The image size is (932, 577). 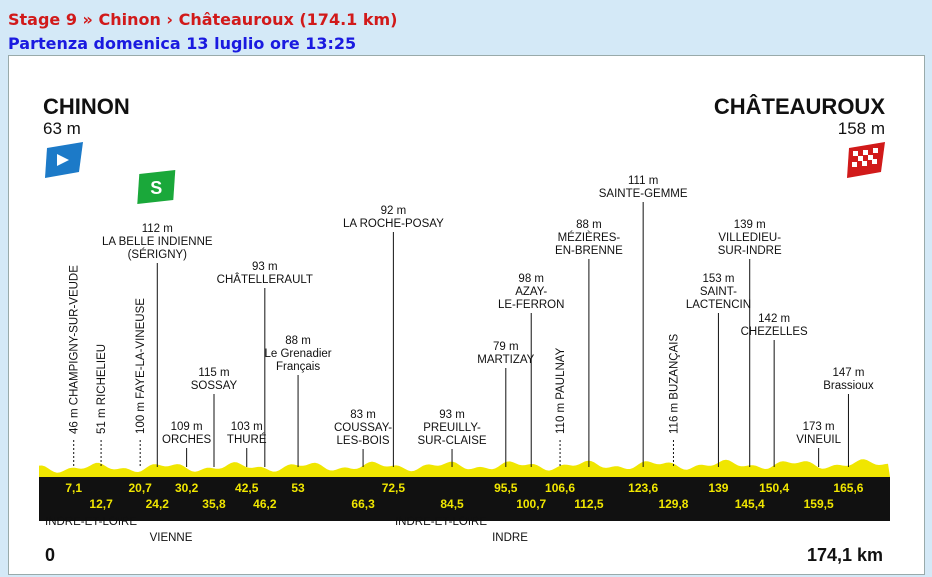 I want to click on waypoint: 173 m VINEUIL, so click(x=819, y=444).